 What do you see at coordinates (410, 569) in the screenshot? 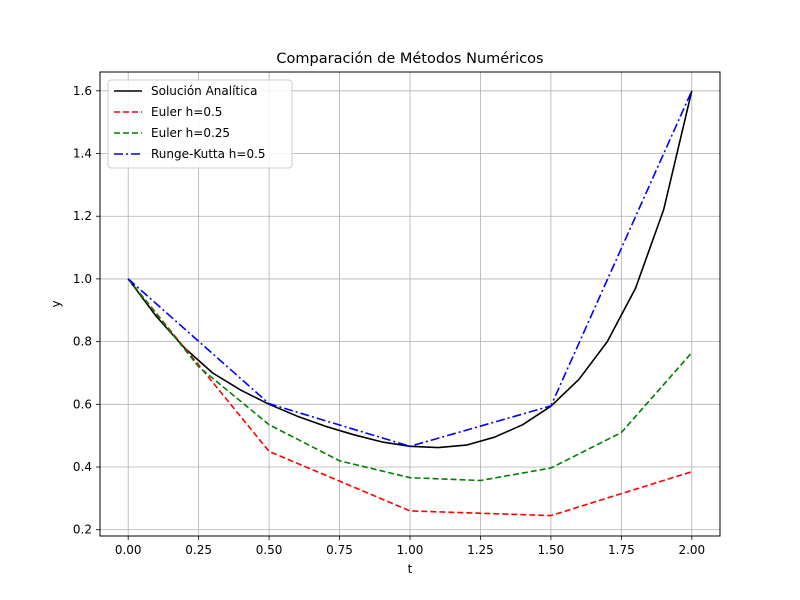
I see `x-axis-label: t` at bounding box center [410, 569].